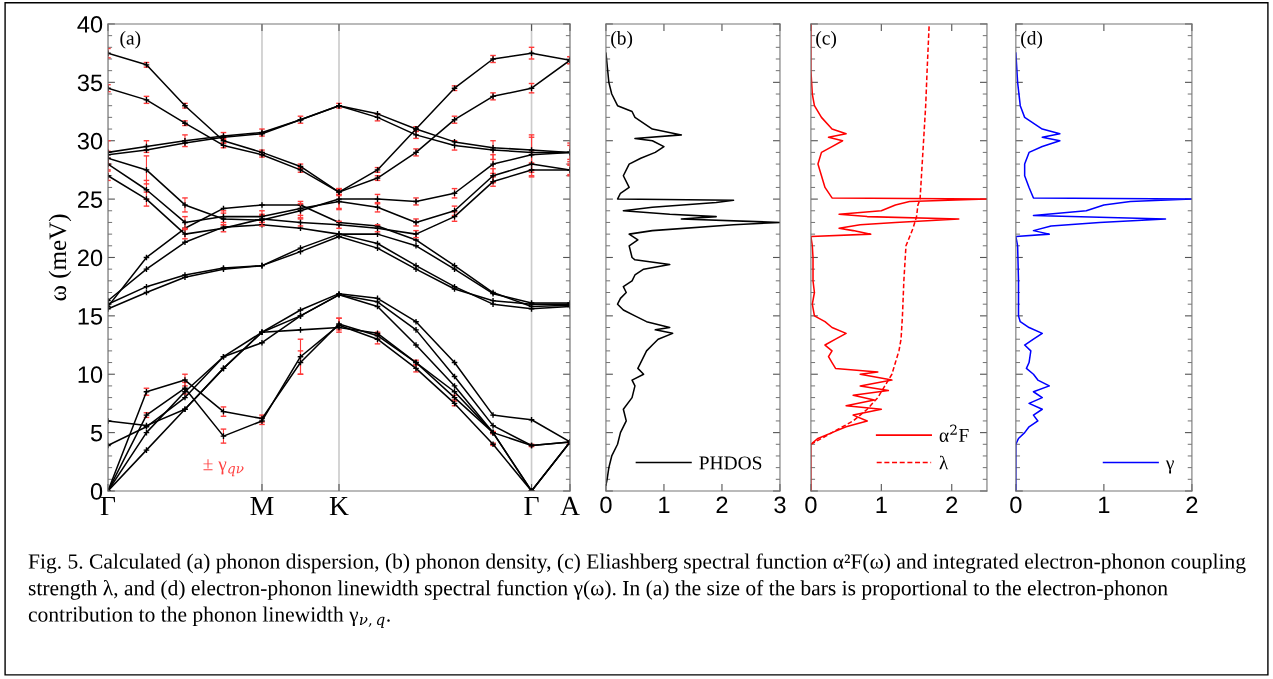  What do you see at coordinates (90, 375) in the screenshot?
I see `y-tick-label: 10` at bounding box center [90, 375].